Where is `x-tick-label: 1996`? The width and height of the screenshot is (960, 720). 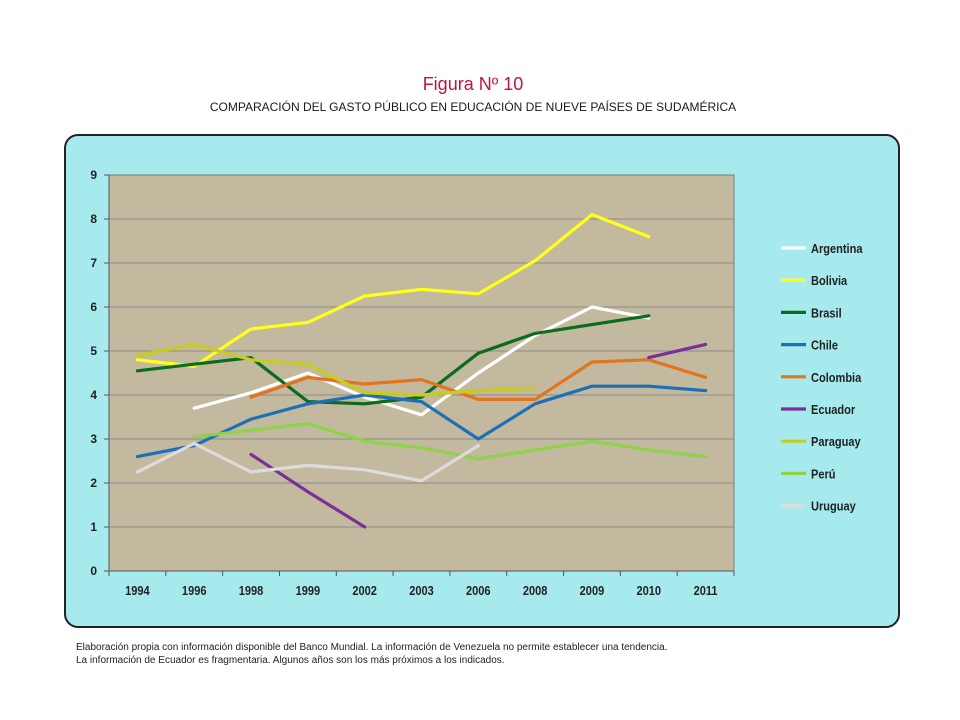
x-tick-label: 1996 is located at coordinates (194, 590).